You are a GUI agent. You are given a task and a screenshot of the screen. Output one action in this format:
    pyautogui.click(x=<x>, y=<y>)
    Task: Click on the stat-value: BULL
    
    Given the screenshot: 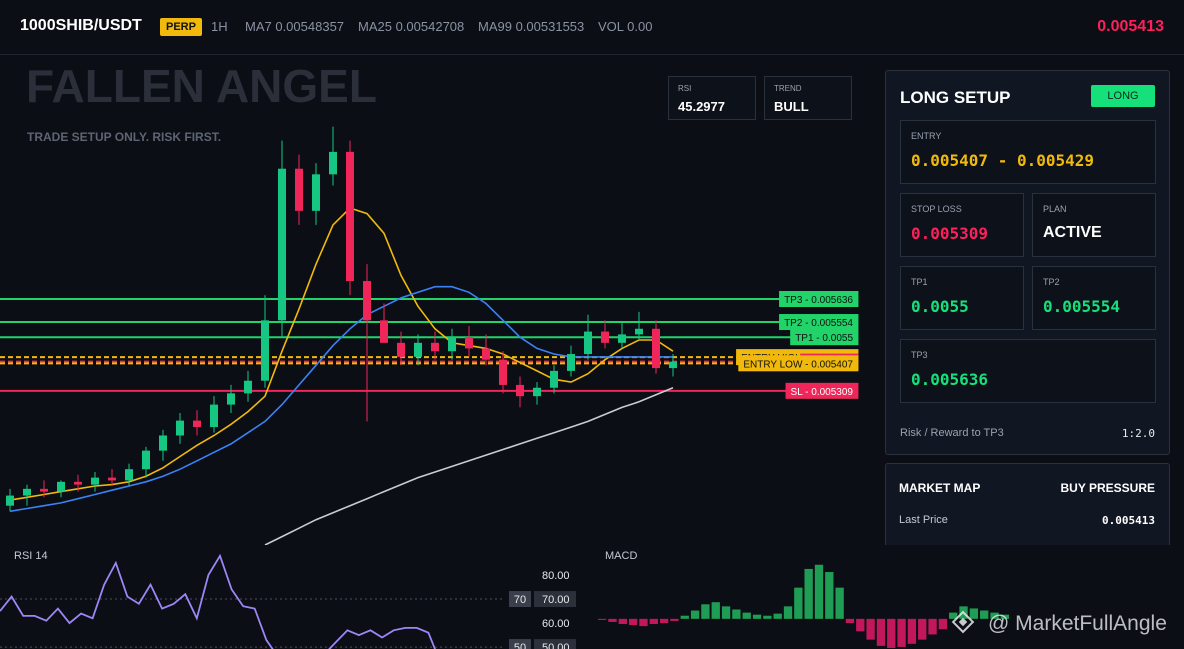 What is the action you would take?
    pyautogui.click(x=791, y=106)
    